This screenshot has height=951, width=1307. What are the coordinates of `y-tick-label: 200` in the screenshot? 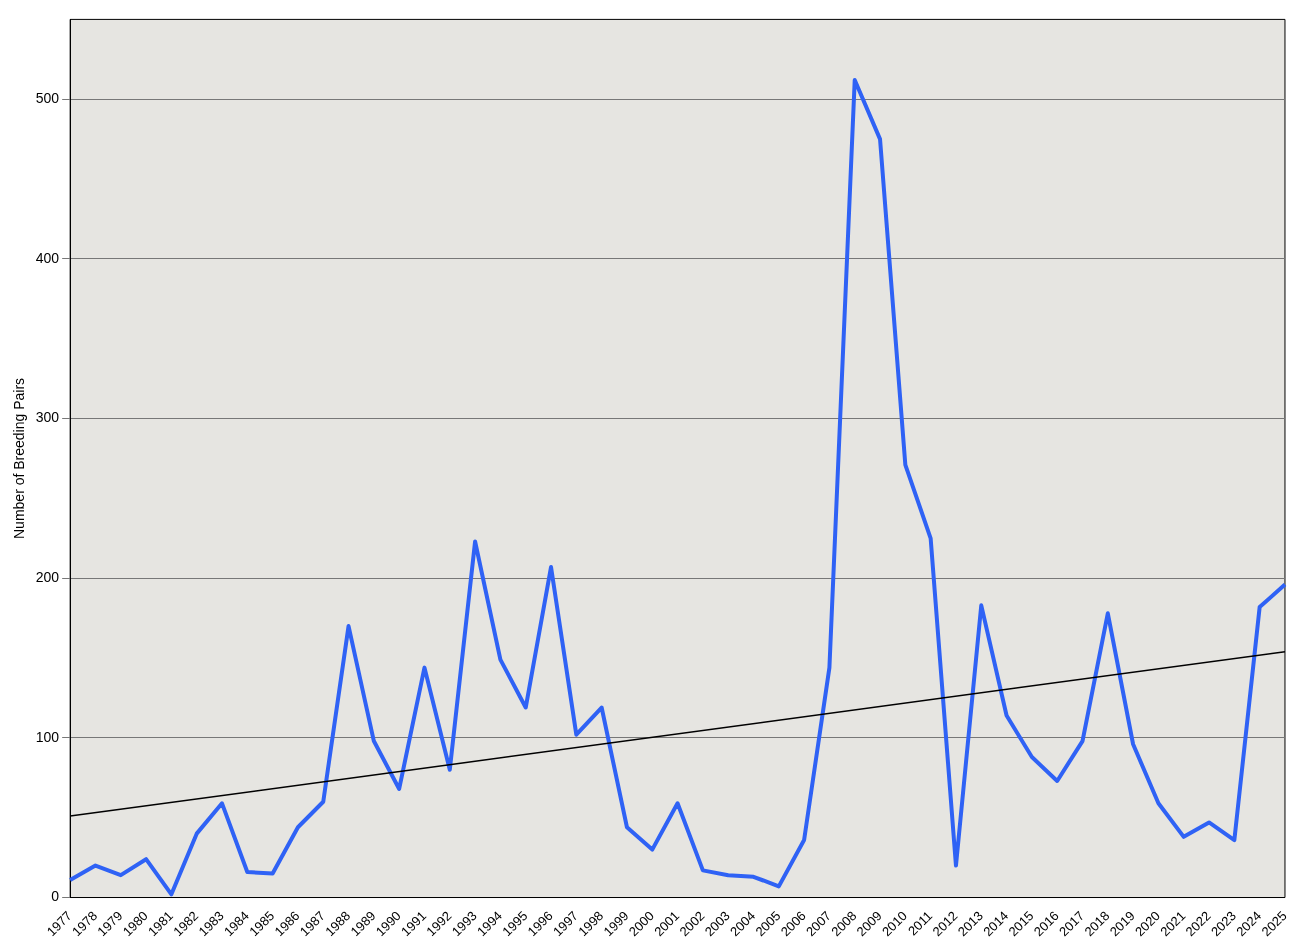 It's located at (47, 577).